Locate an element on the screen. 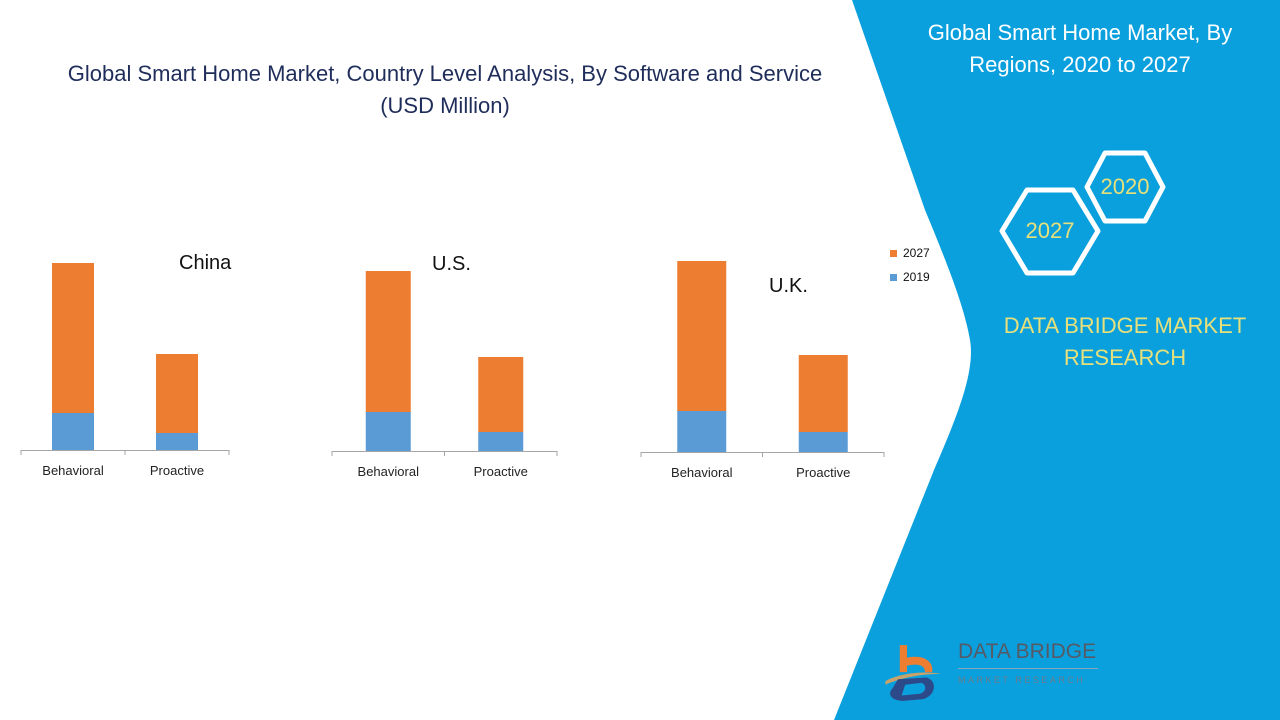 This screenshot has width=1280, height=720. legend-label-2019: 2019 is located at coordinates (916, 277).